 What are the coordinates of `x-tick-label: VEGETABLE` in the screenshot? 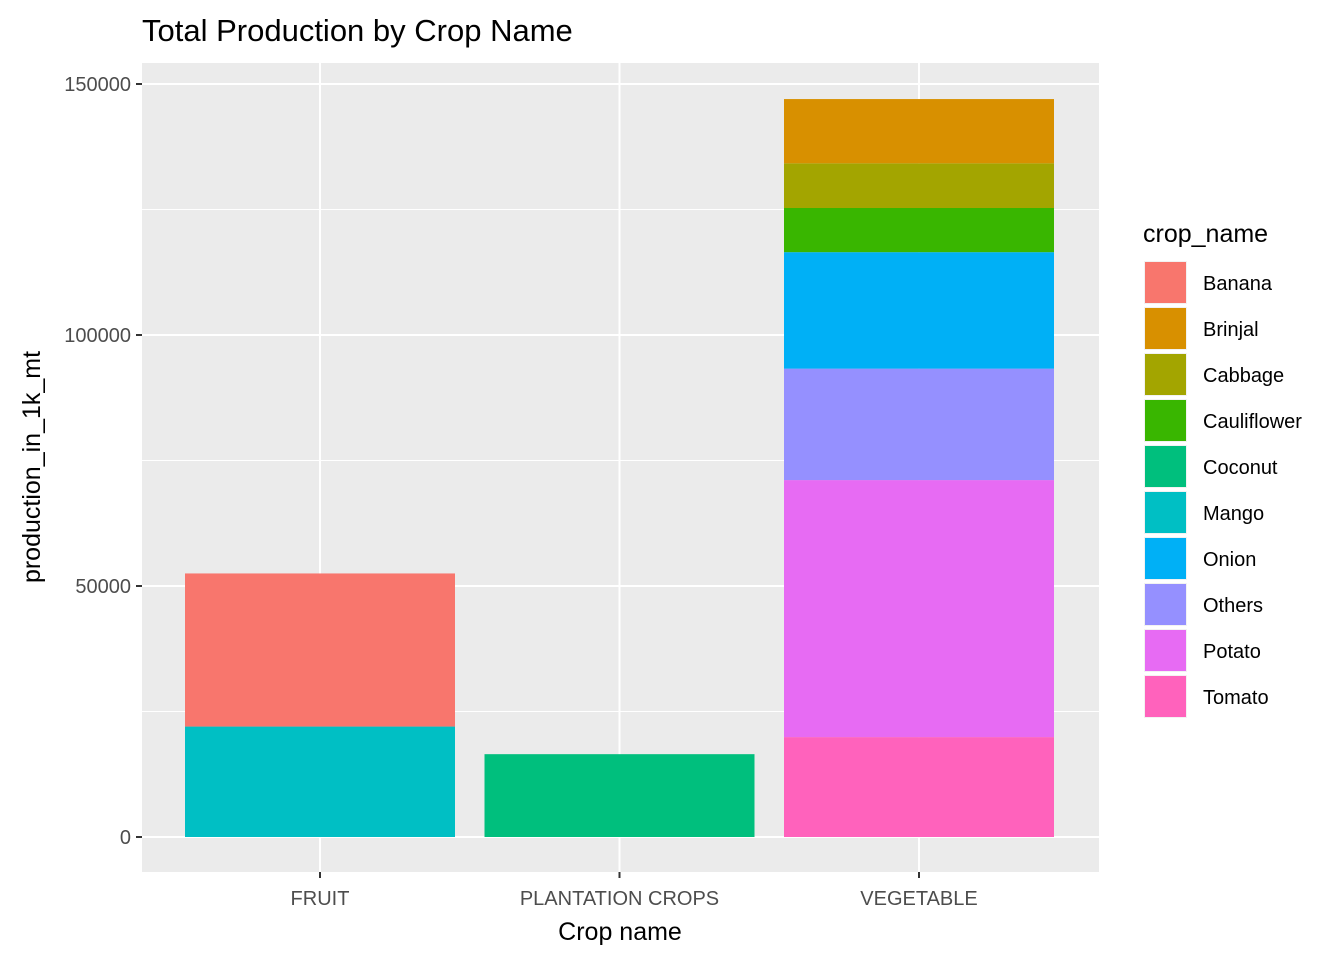 It's located at (918, 899).